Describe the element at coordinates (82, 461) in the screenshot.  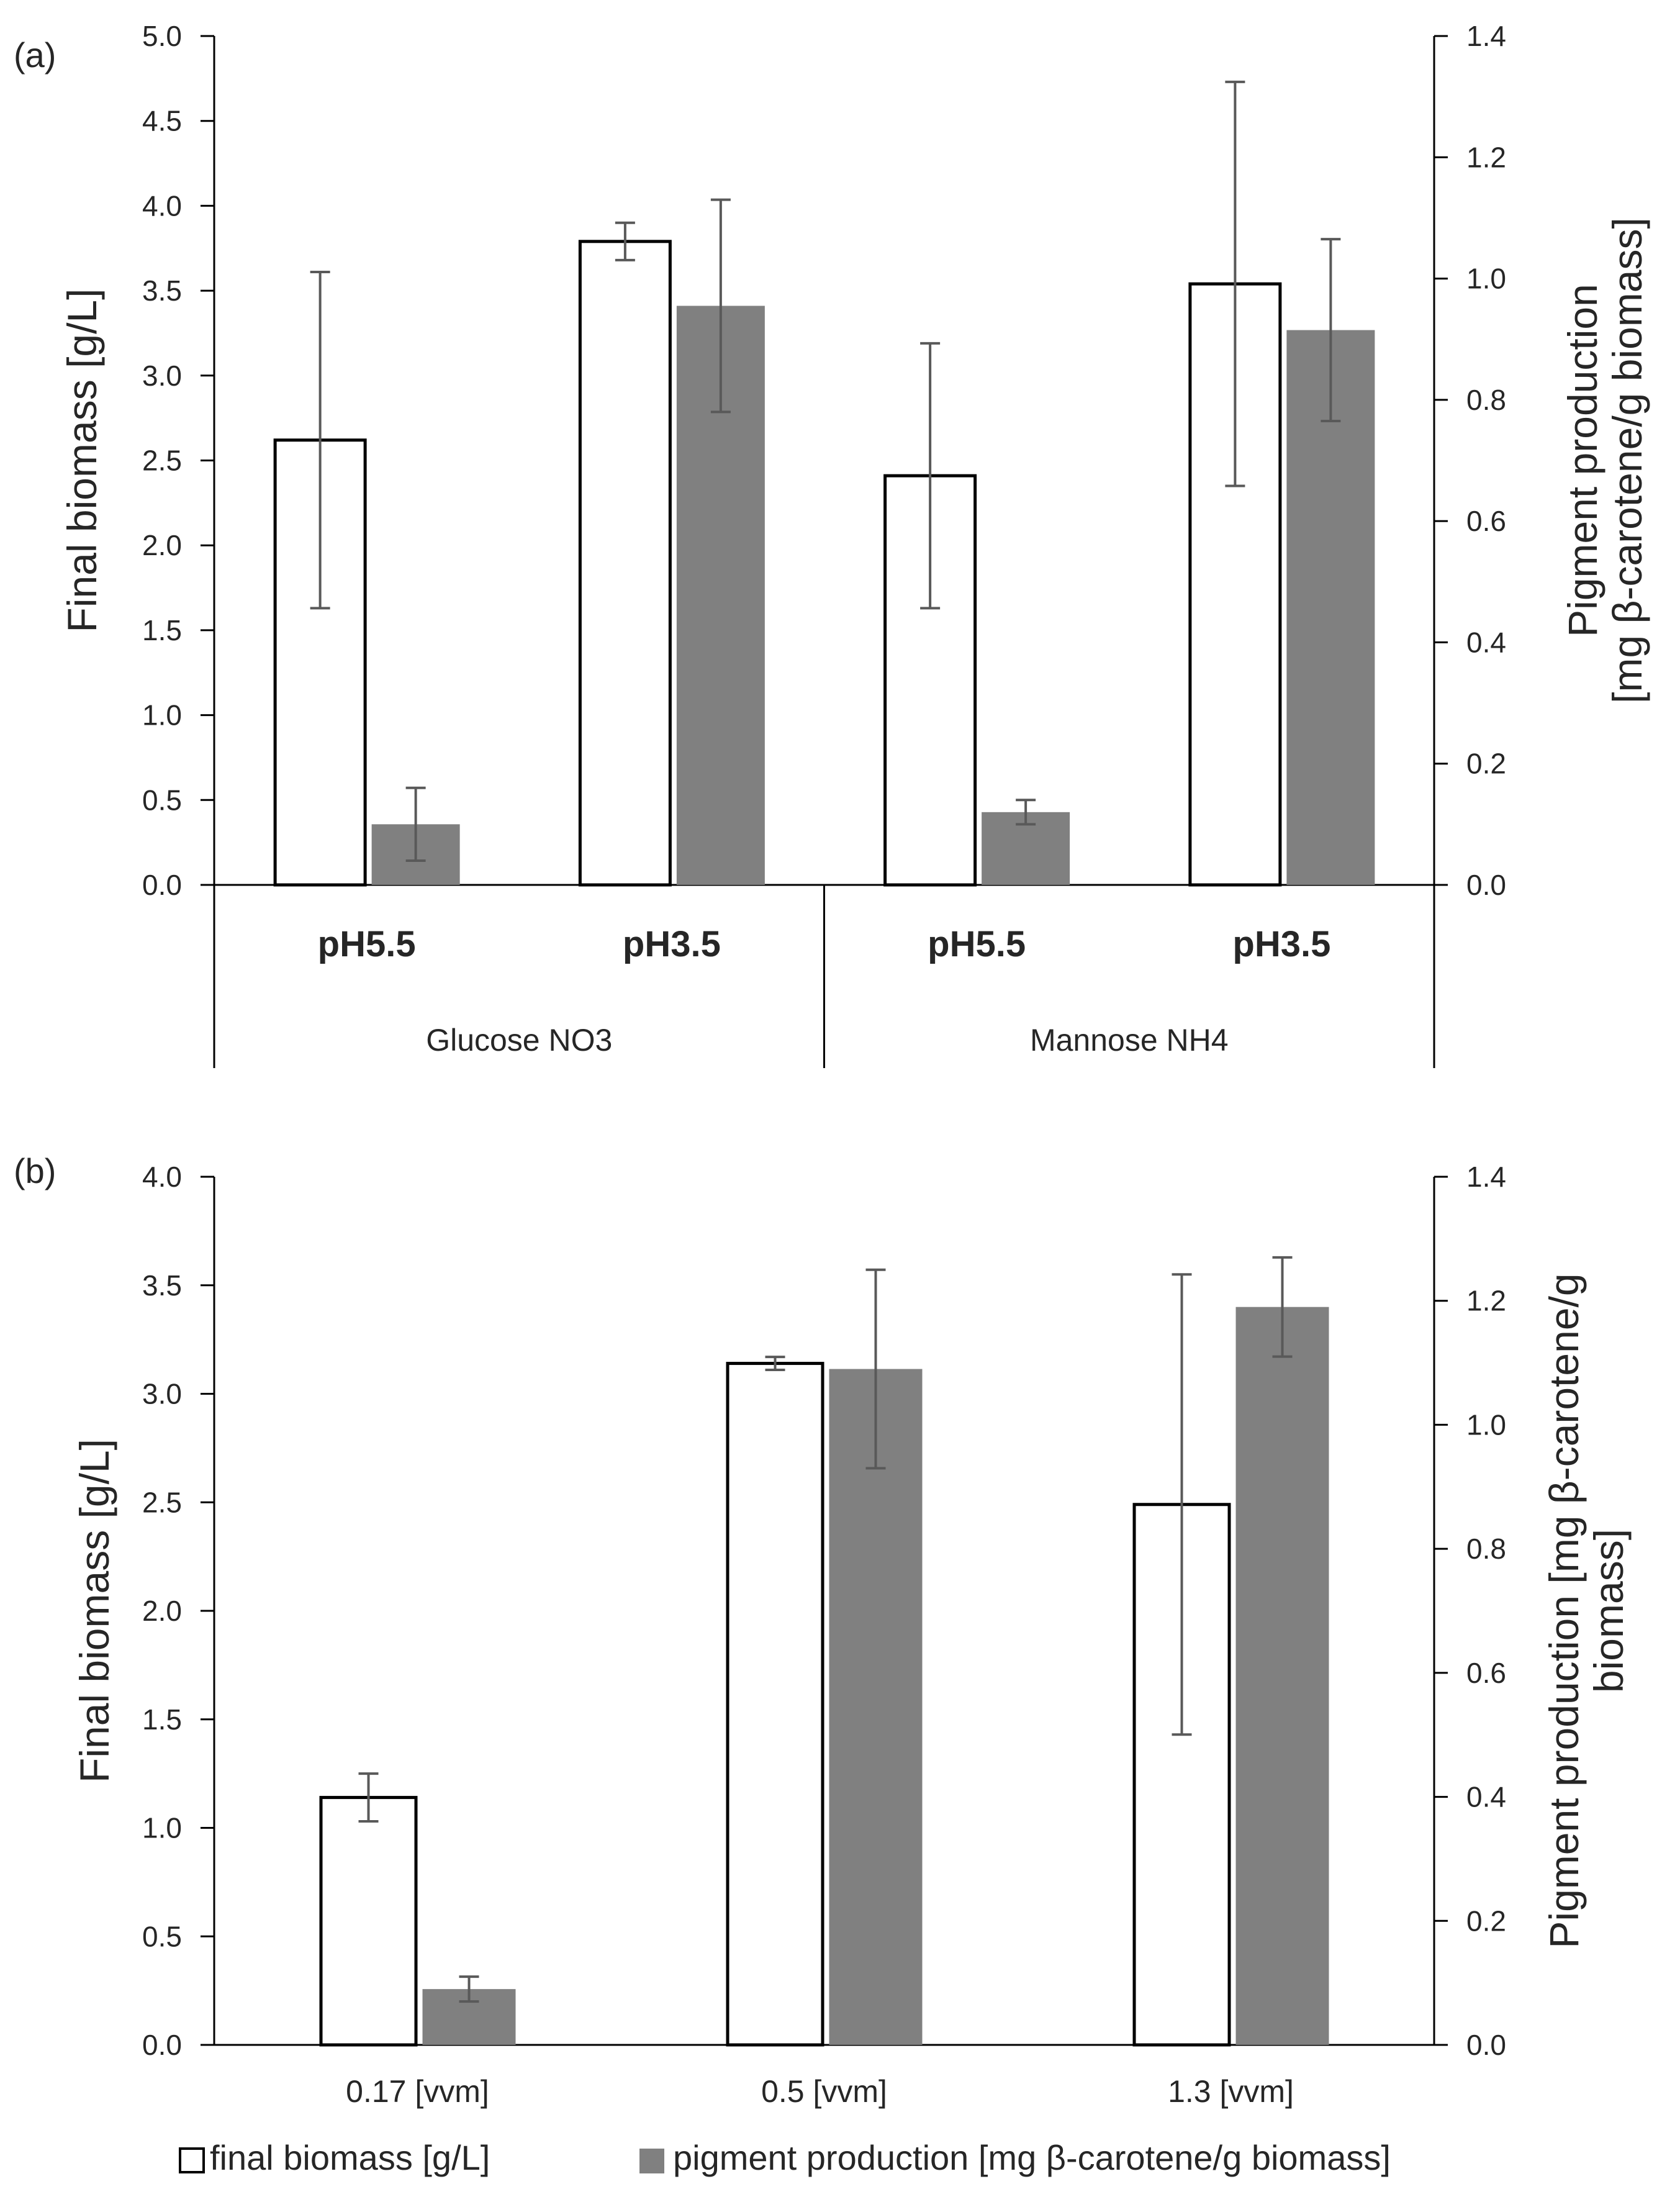
I see `panel-a-y-axis-title: Final biomass [g/L]` at that location.